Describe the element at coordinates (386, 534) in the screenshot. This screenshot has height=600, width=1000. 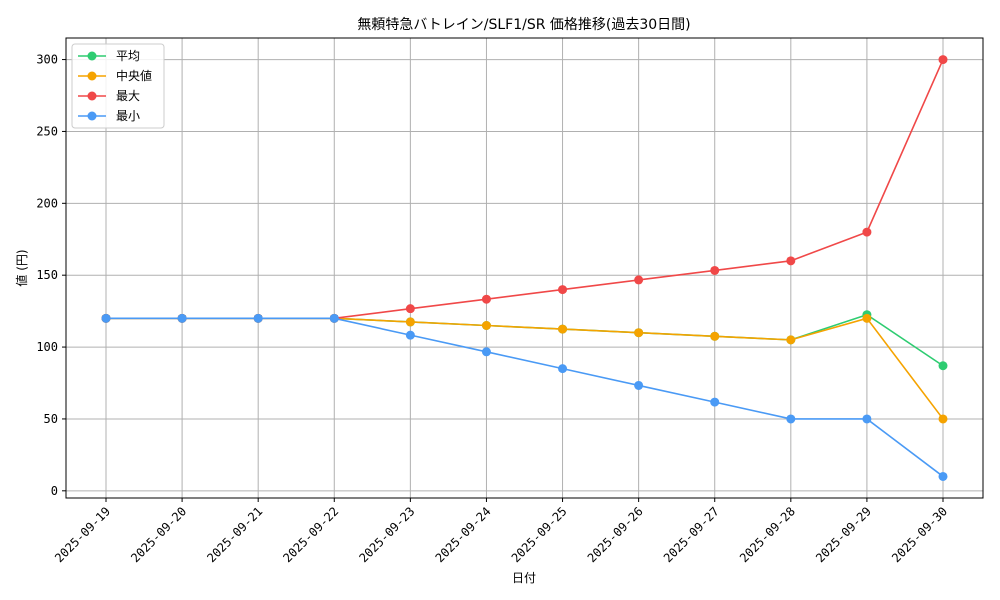
I see `x-tick-label: 2025-09-23` at that location.